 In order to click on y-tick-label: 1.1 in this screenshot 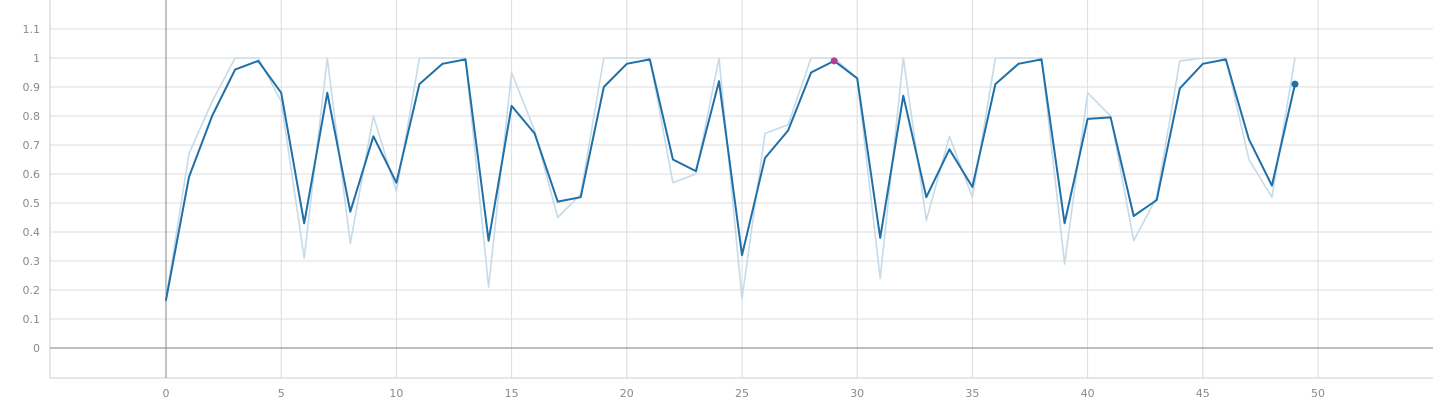, I will do `click(32, 29)`.